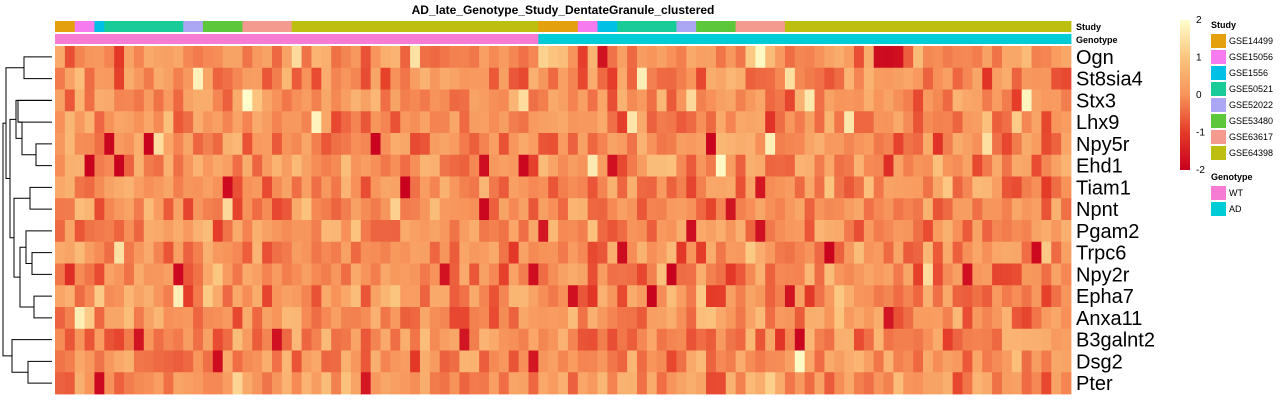 The image size is (1286, 400). Describe the element at coordinates (716, 26) in the screenshot. I see `annotation-segment-GSE53480` at that location.